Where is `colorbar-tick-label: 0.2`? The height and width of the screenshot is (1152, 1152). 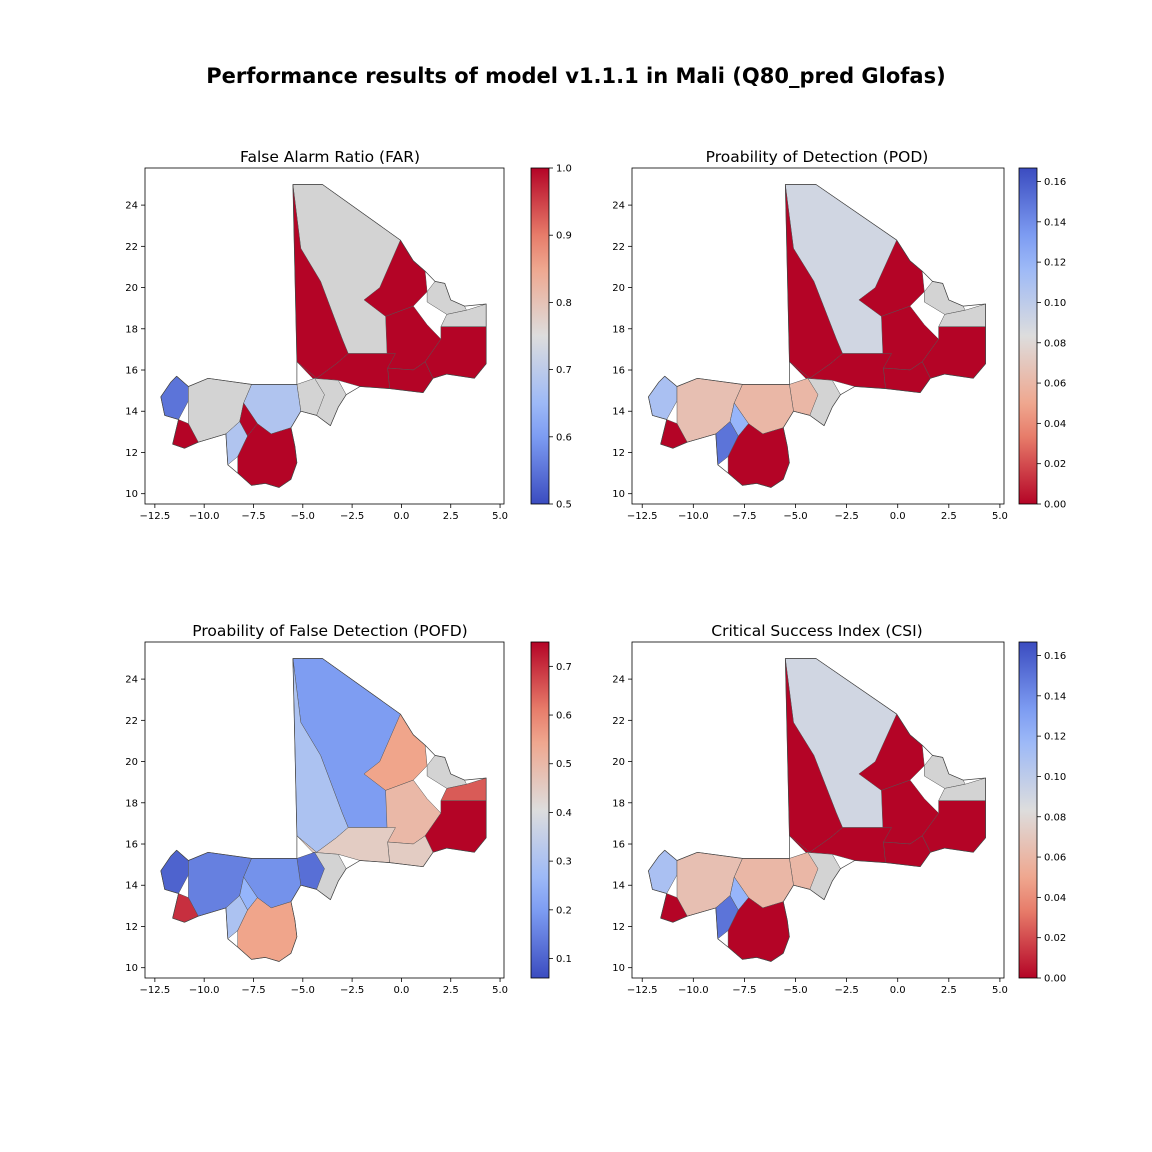
colorbar-tick-label: 0.2 is located at coordinates (564, 910).